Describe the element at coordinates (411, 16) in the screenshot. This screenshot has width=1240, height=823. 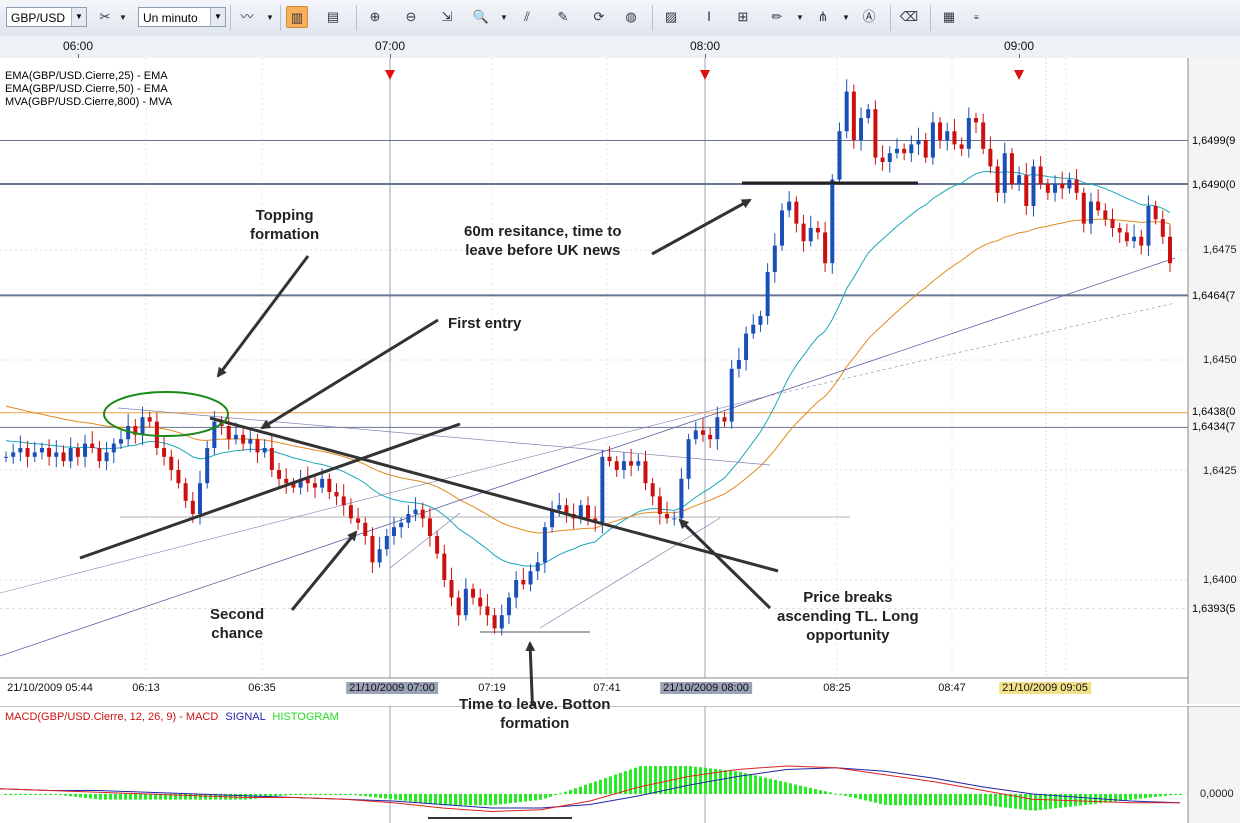
I see `zoom-out-icon: ⊖` at that location.